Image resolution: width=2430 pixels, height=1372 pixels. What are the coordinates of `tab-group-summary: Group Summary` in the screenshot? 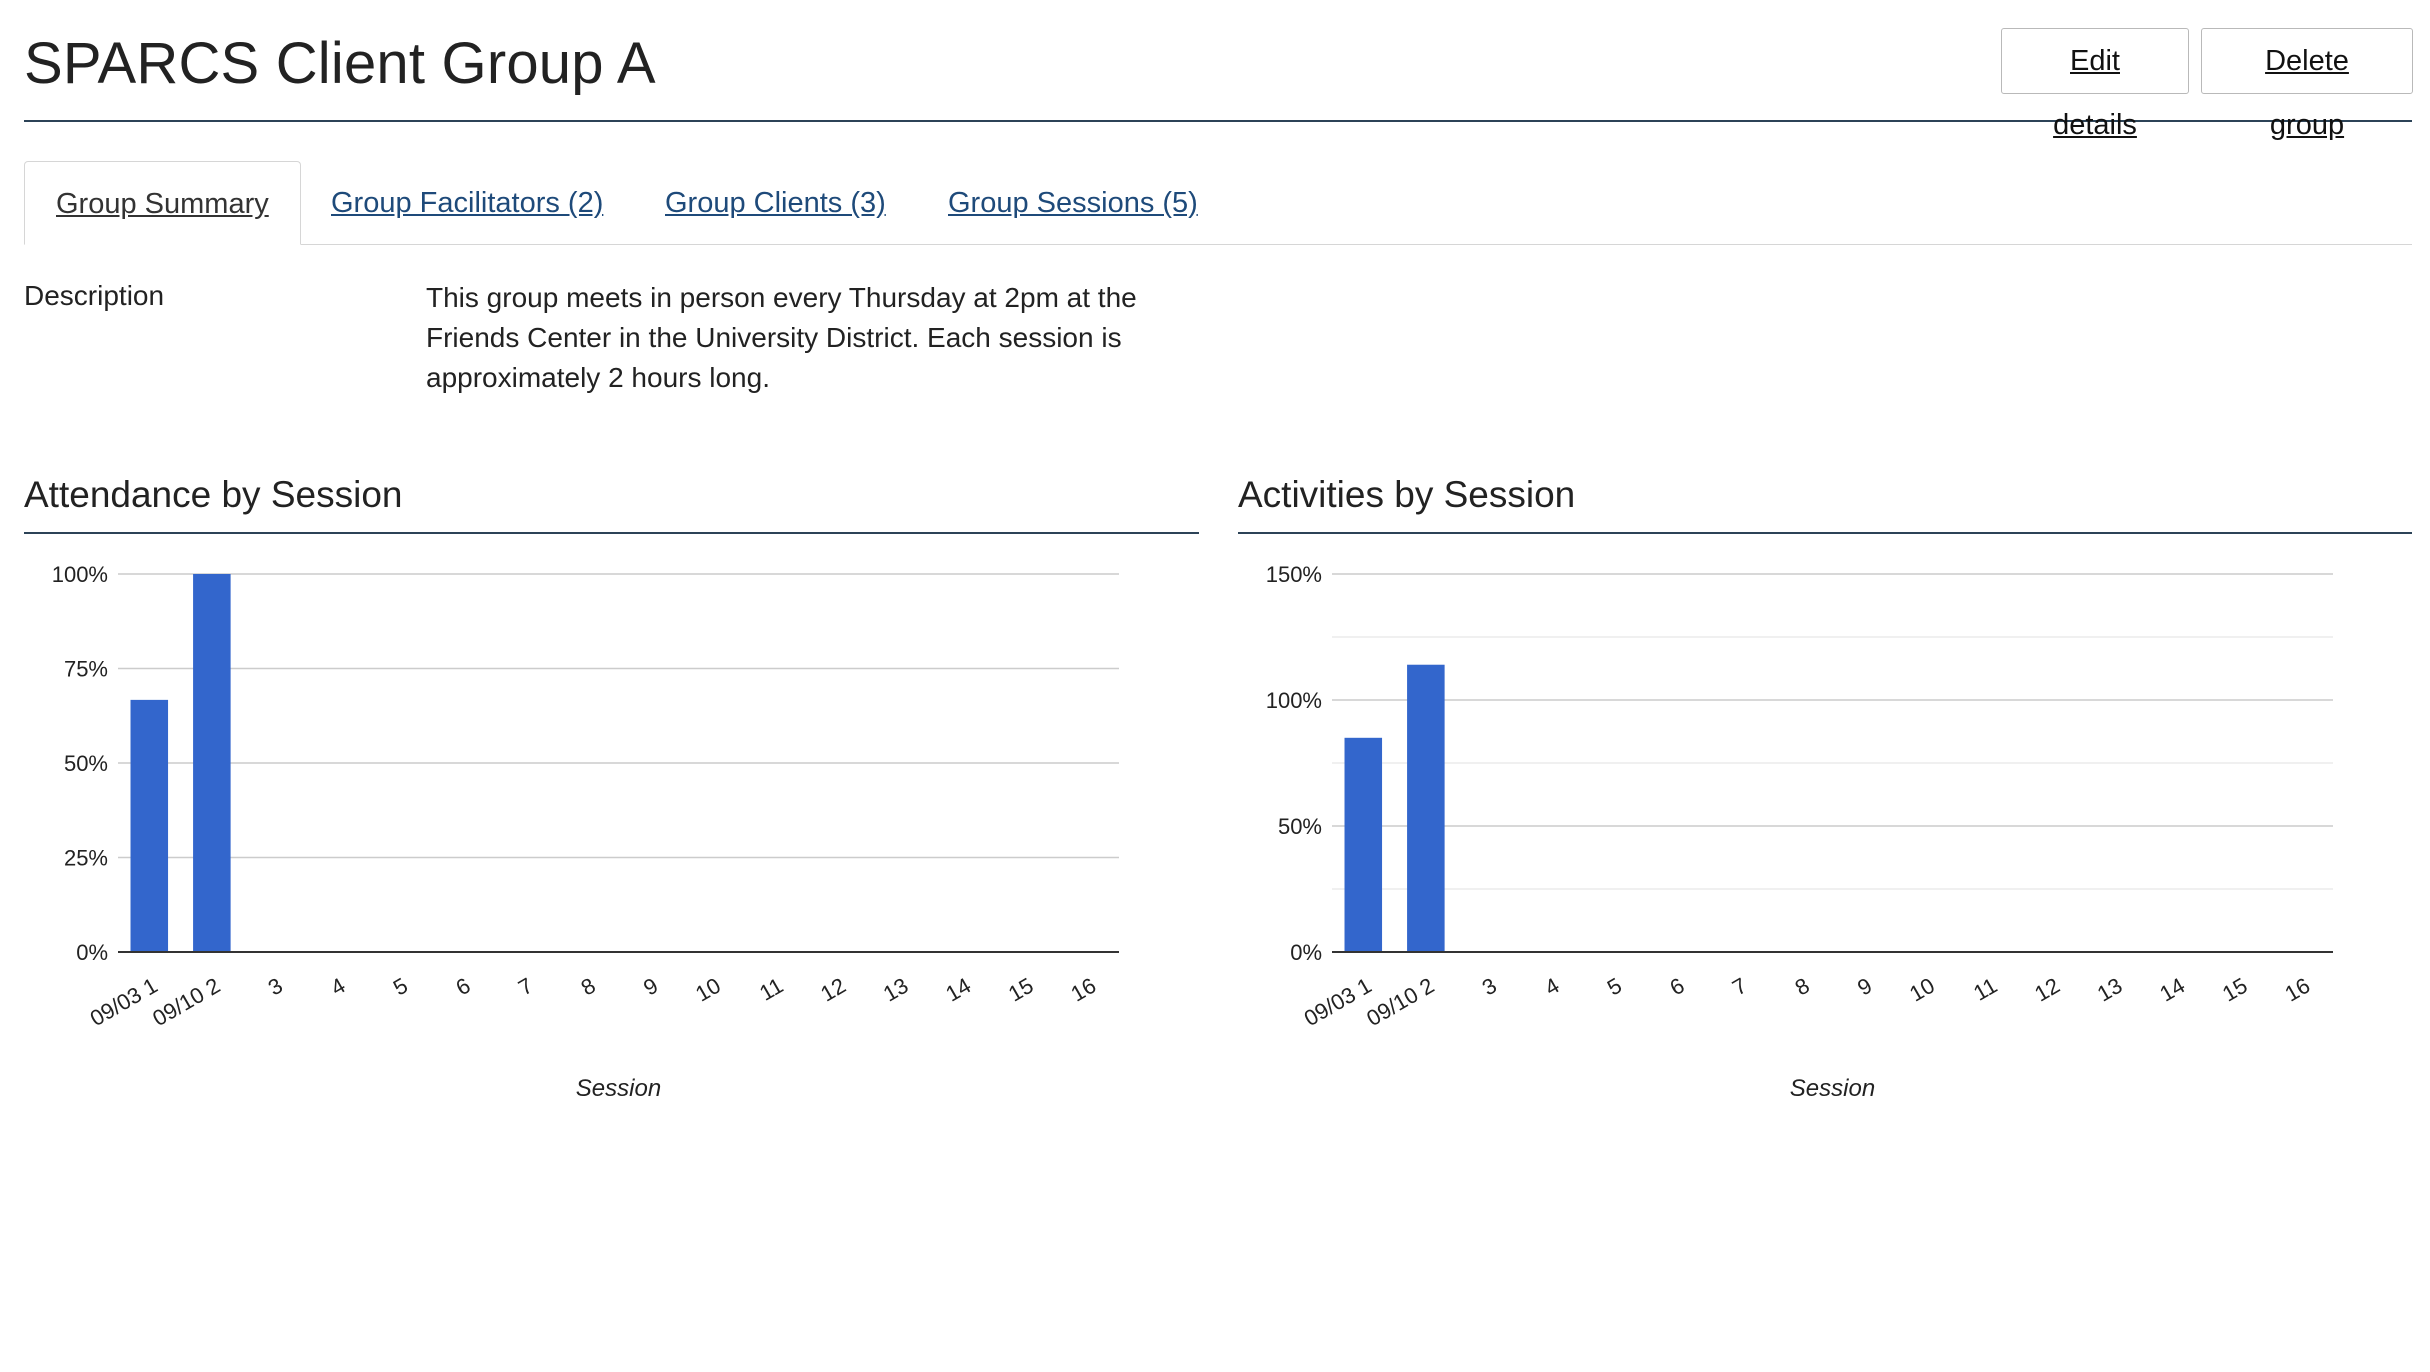 It's located at (162, 203).